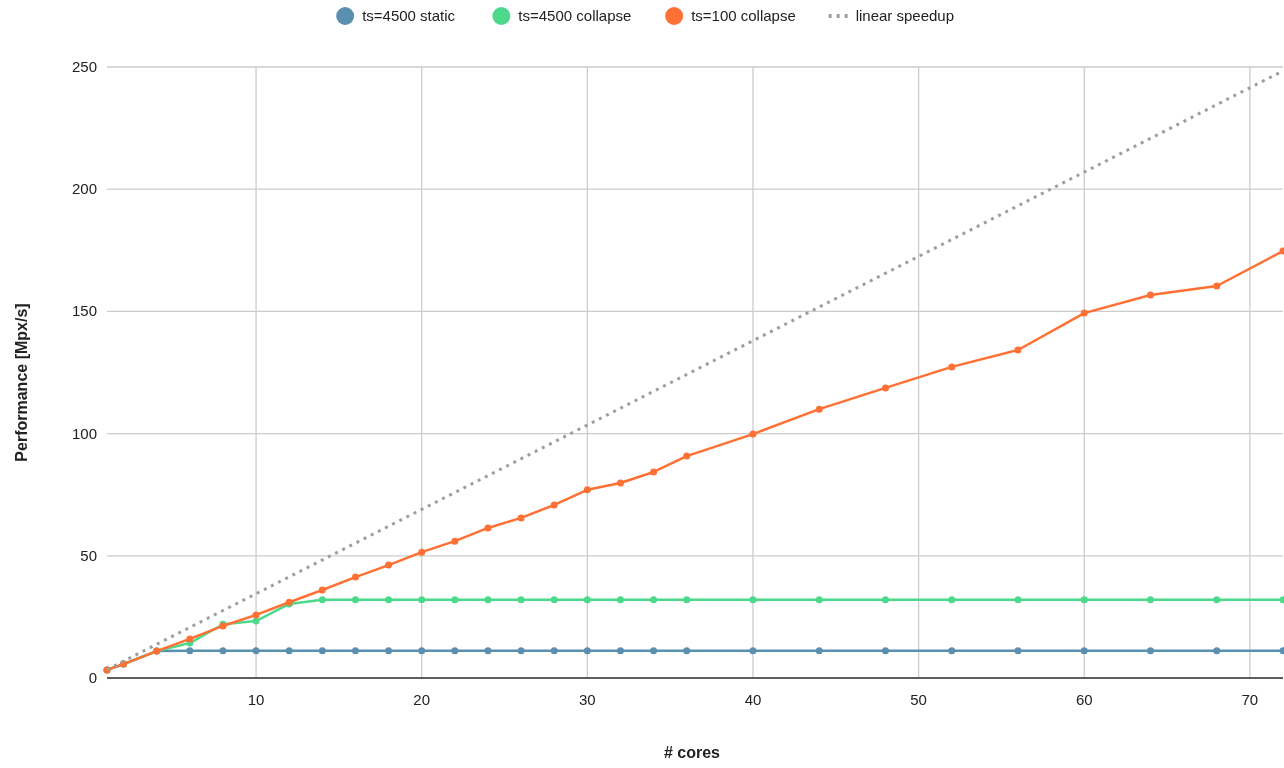  Describe the element at coordinates (84, 66) in the screenshot. I see `y-tick-label: 250` at that location.